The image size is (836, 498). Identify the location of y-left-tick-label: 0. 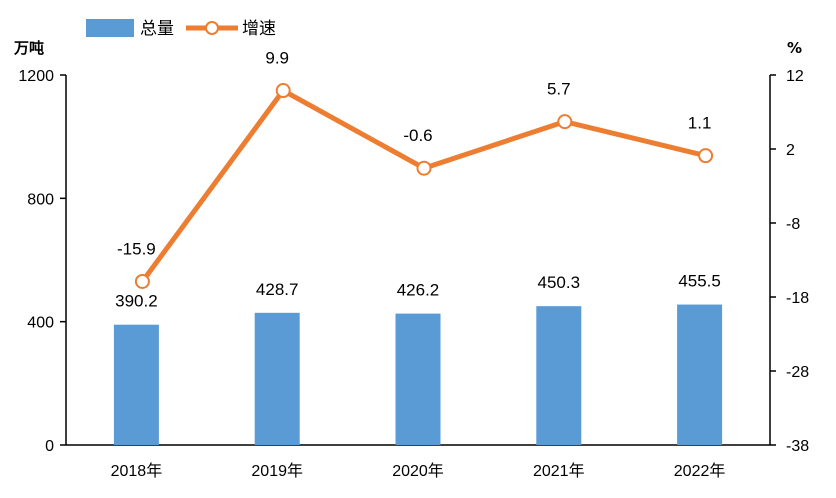
(49, 446).